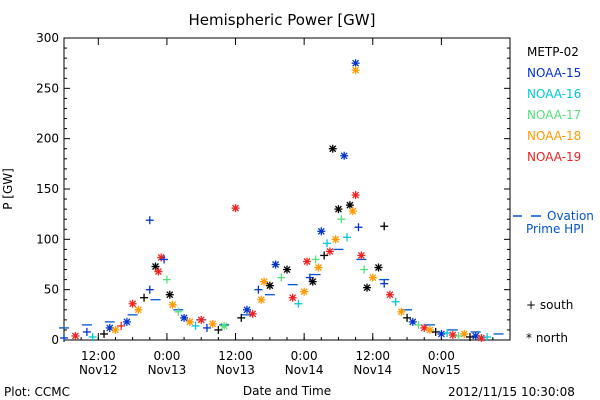 This screenshot has height=400, width=600. Describe the element at coordinates (570, 216) in the screenshot. I see `ovation-legend-line1: Ovation` at that location.